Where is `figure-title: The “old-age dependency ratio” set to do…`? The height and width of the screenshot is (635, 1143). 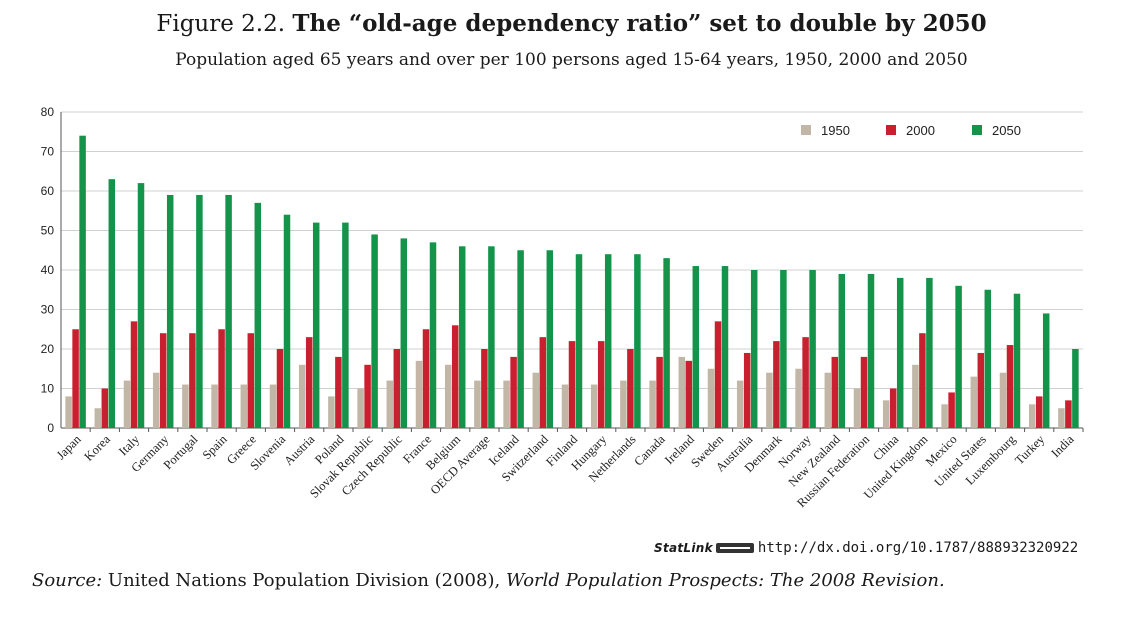 figure-title: The “old-age dependency ratio” set to do… is located at coordinates (639, 23).